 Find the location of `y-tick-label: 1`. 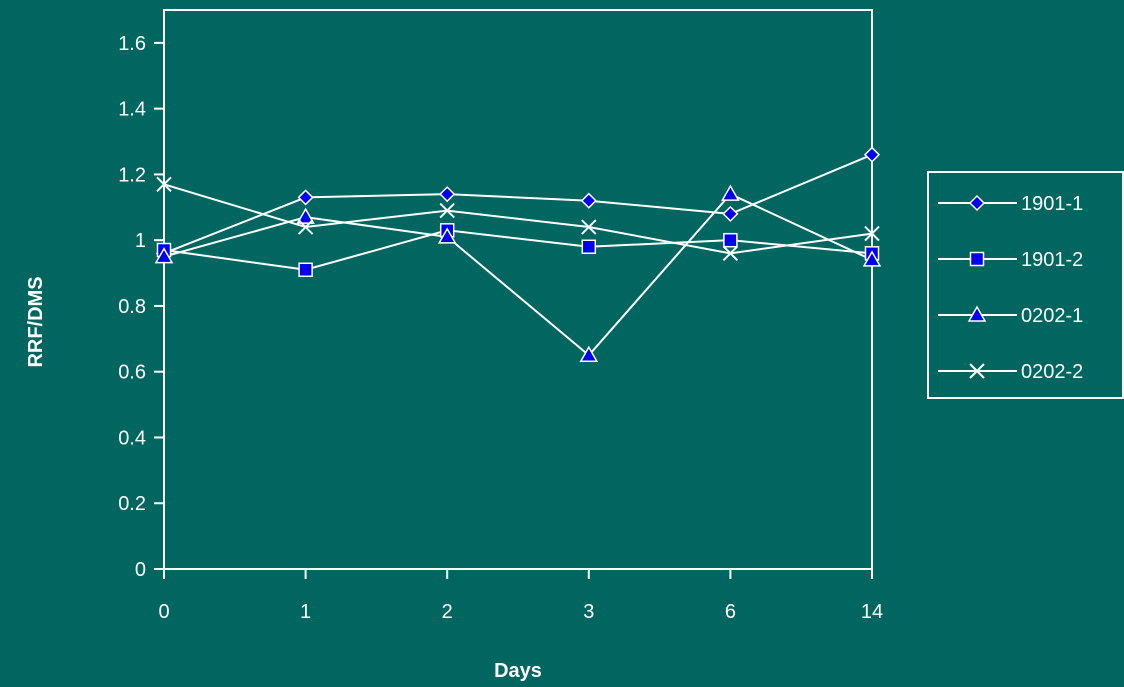

y-tick-label: 1 is located at coordinates (140, 241).